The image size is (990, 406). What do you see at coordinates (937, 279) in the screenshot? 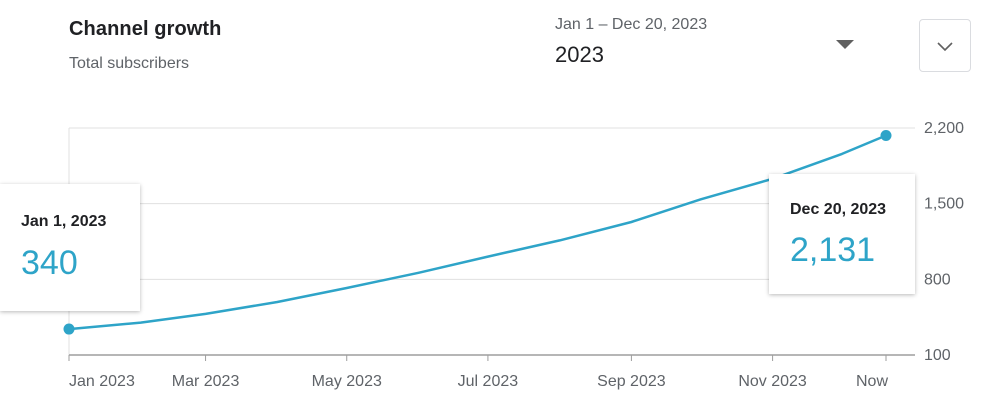
I see `y-tick-label: 800` at bounding box center [937, 279].